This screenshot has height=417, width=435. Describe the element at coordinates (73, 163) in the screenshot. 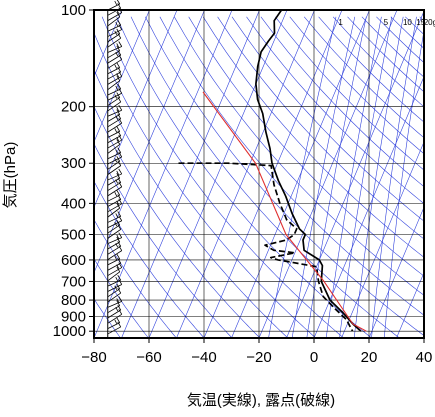

I see `y-tick-label: 300` at that location.